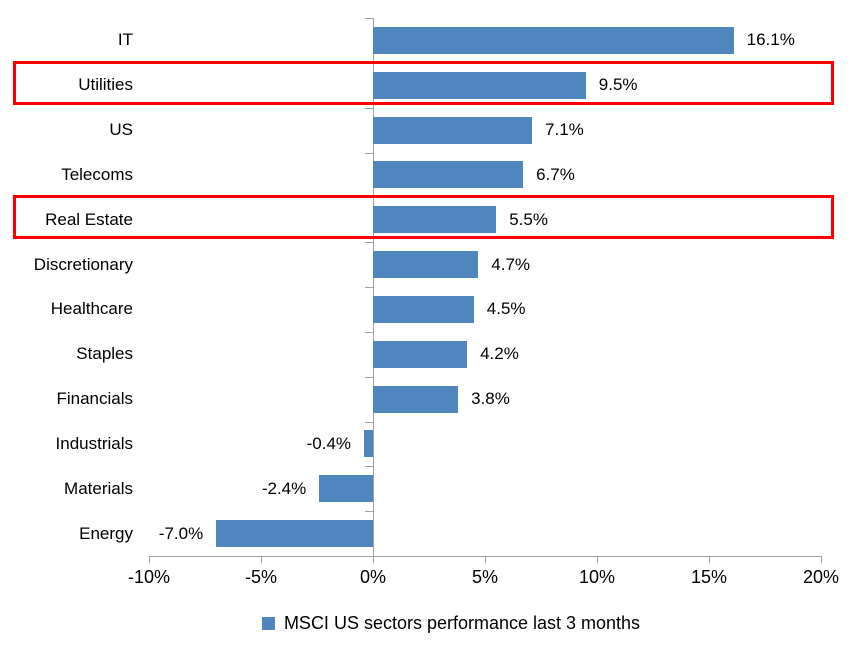 The image size is (852, 651). I want to click on category-label-us: US, so click(121, 130).